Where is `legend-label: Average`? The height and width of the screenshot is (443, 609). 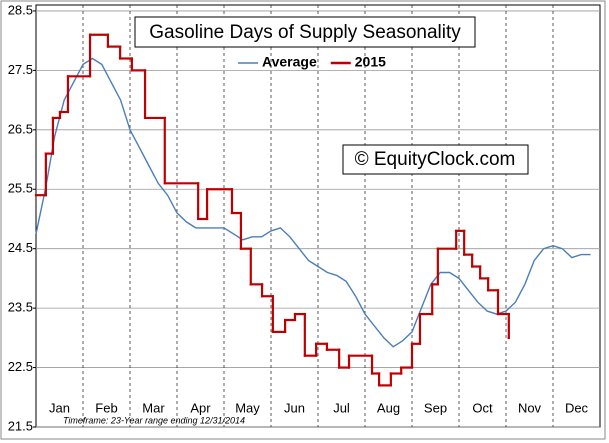 legend-label: Average is located at coordinates (289, 62).